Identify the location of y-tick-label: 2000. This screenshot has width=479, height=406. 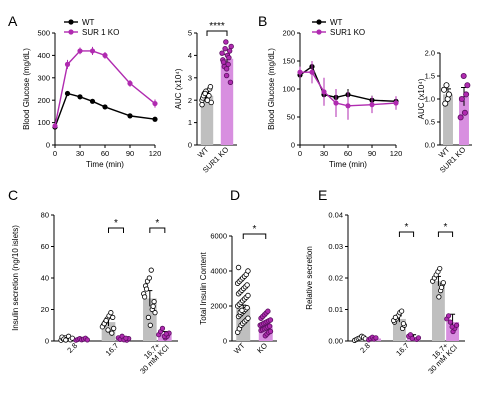
(218, 306).